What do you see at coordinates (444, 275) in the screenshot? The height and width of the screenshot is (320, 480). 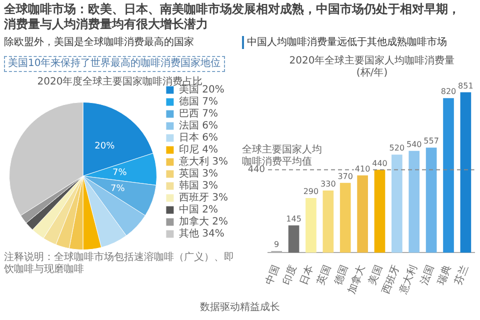 I see `x-tick-label: 瑞典` at bounding box center [444, 275].